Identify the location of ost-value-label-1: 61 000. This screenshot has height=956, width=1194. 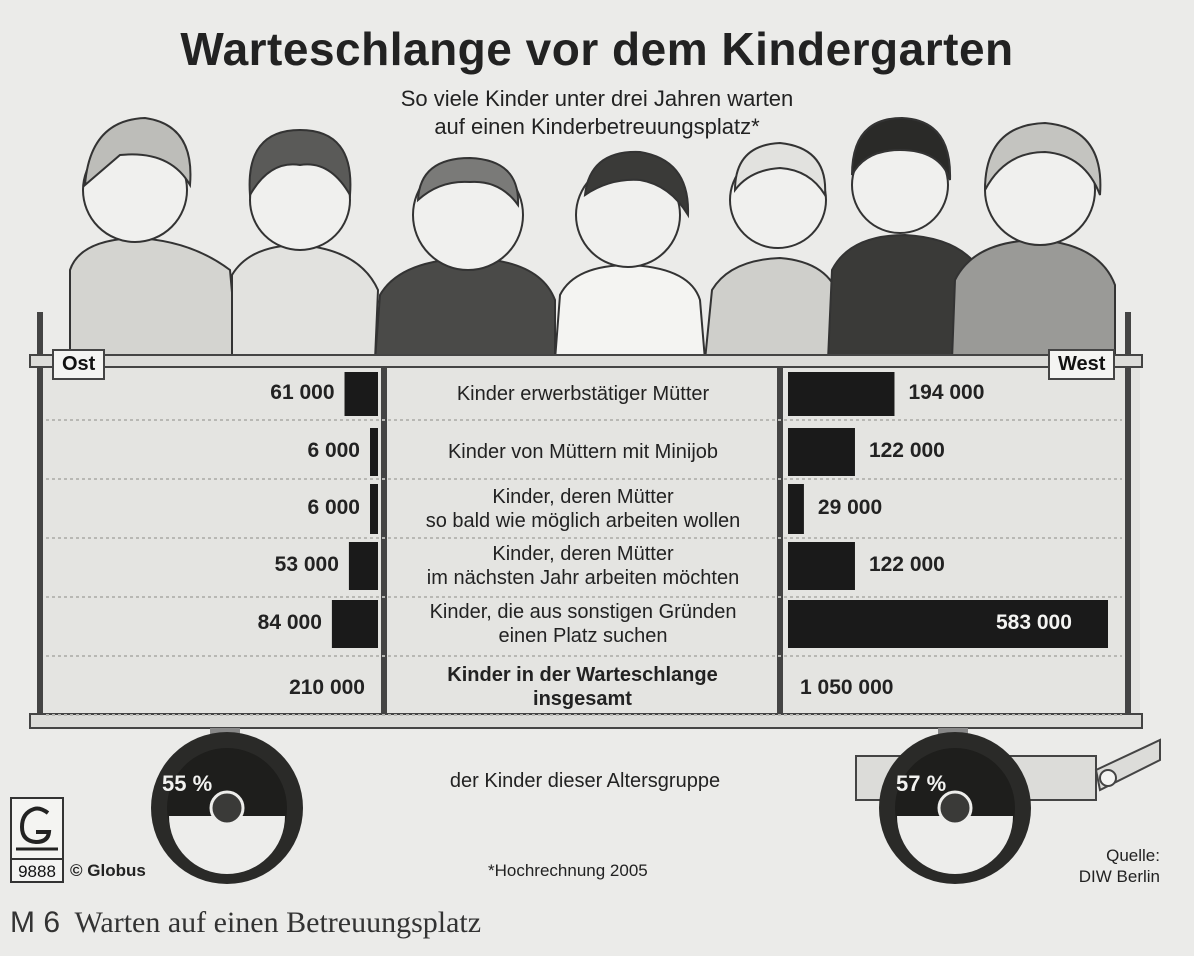
(302, 392).